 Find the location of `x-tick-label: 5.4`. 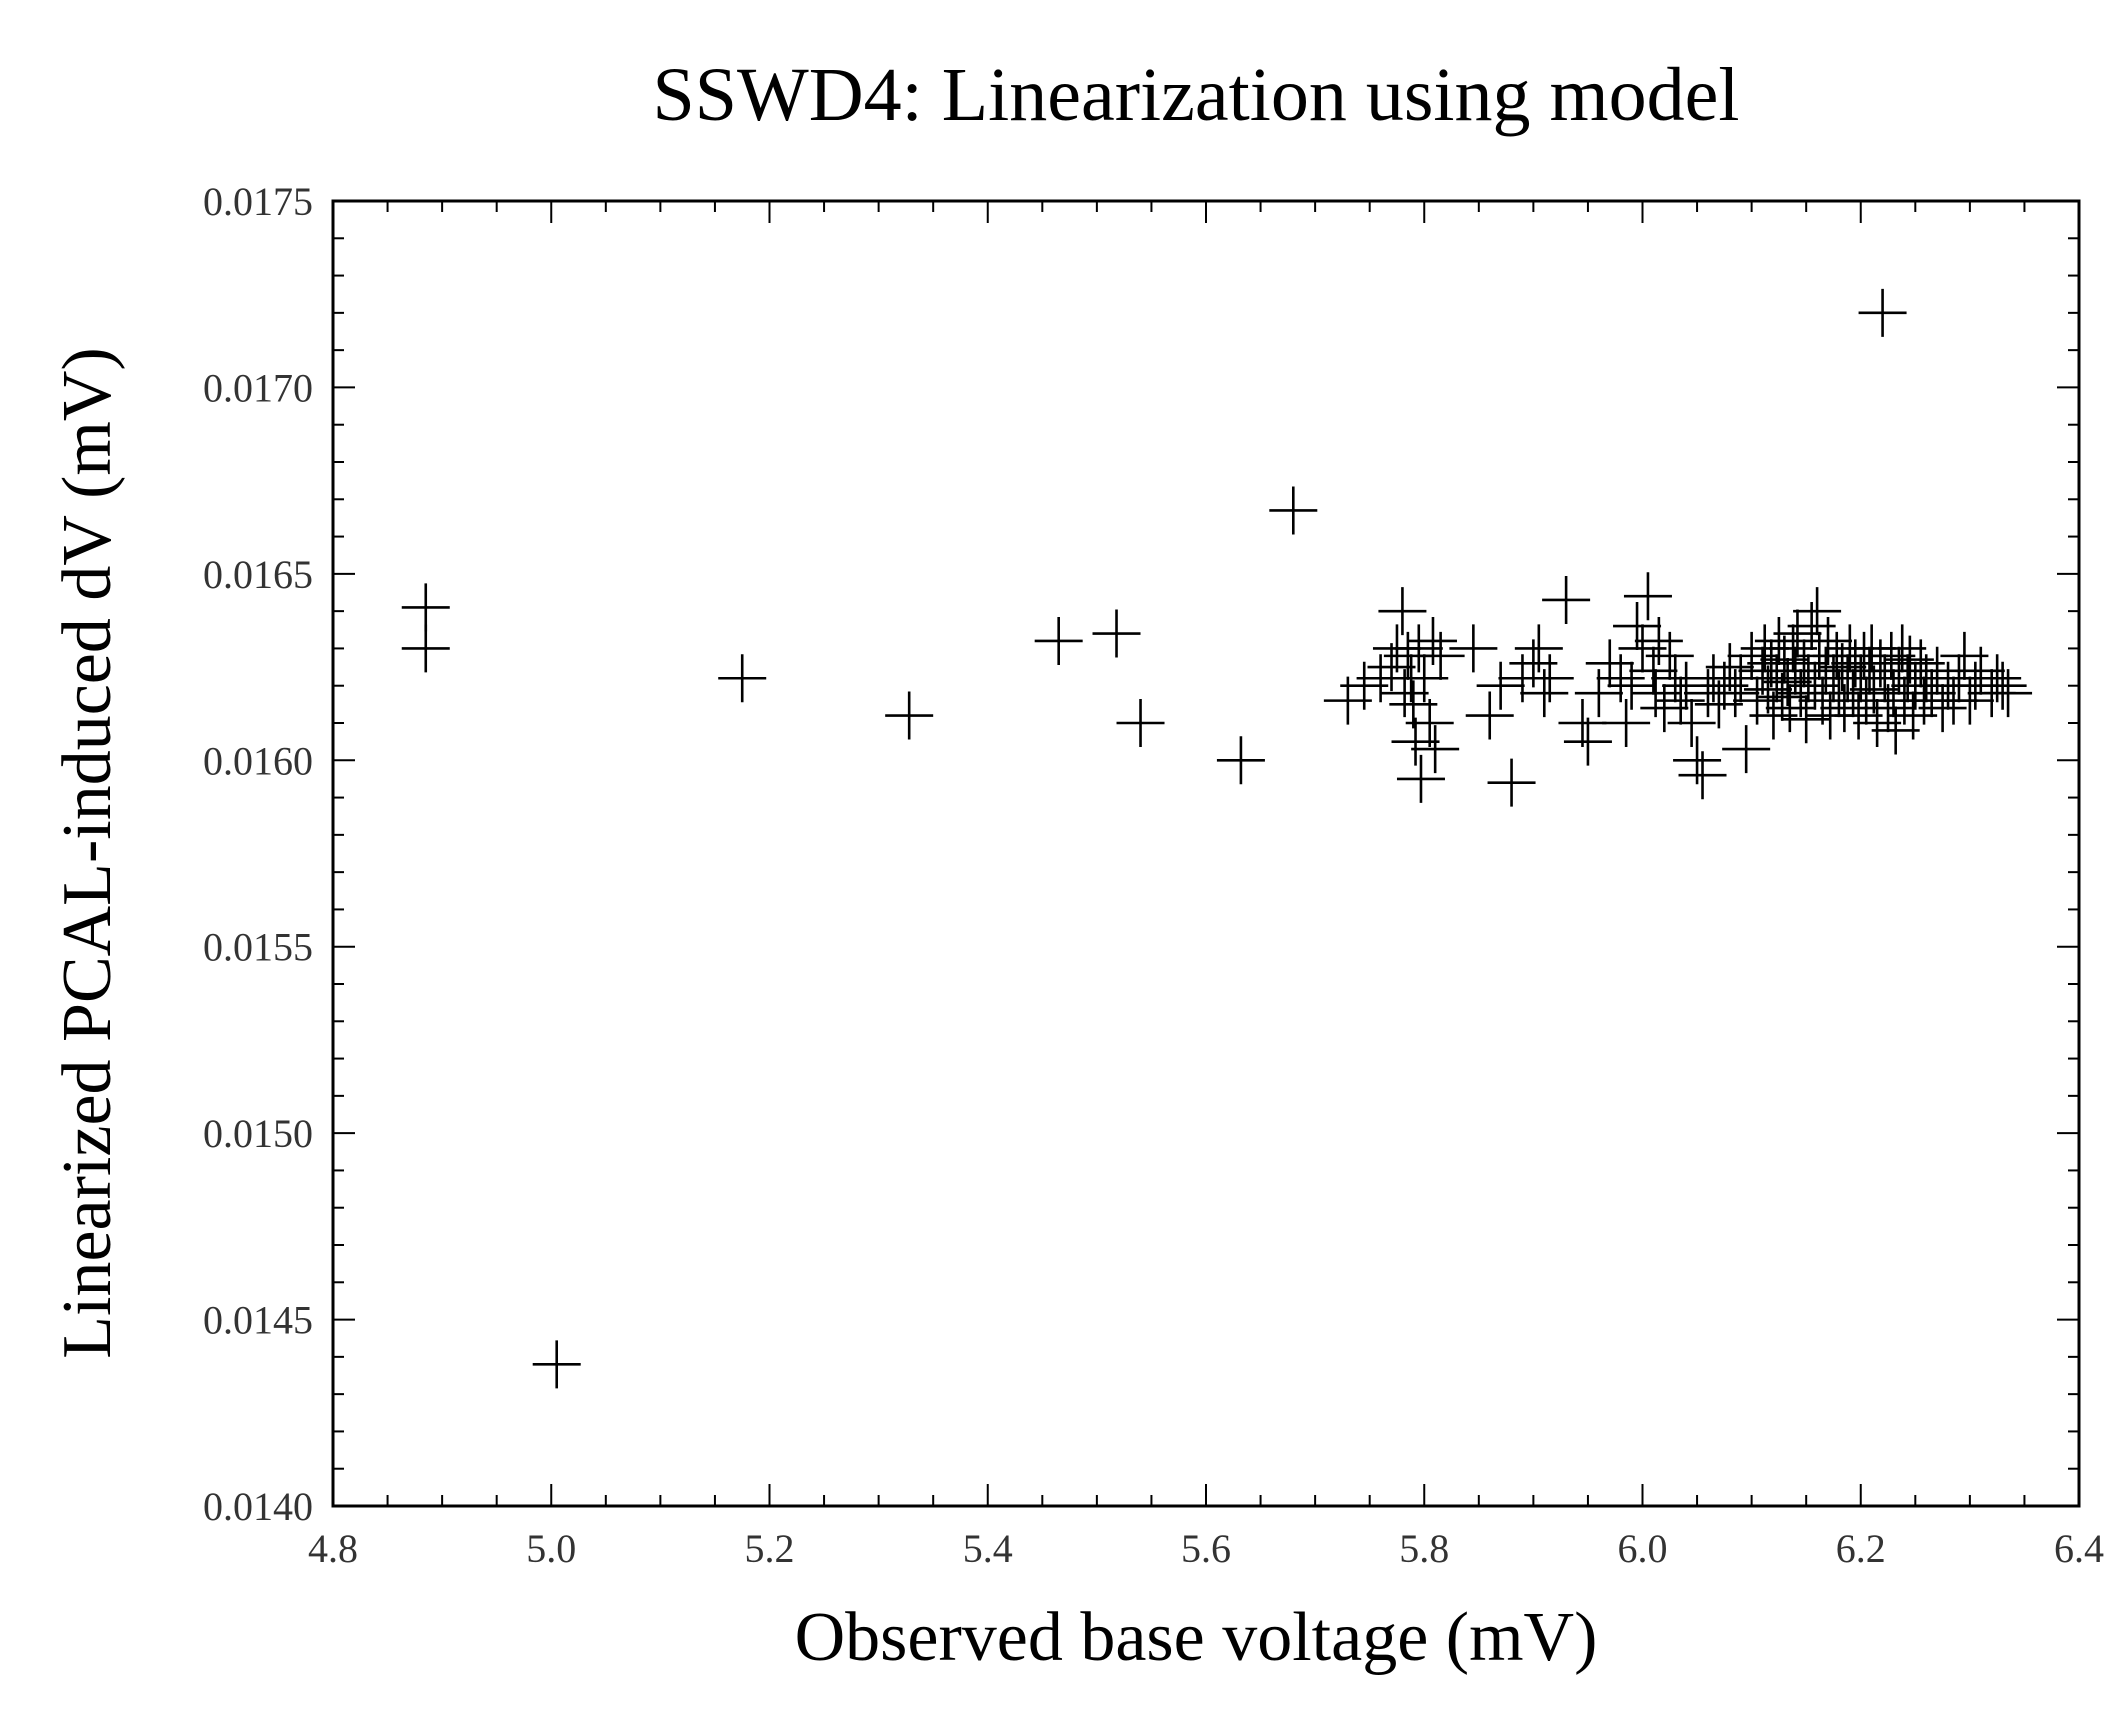

x-tick-label: 5.4 is located at coordinates (988, 1548).